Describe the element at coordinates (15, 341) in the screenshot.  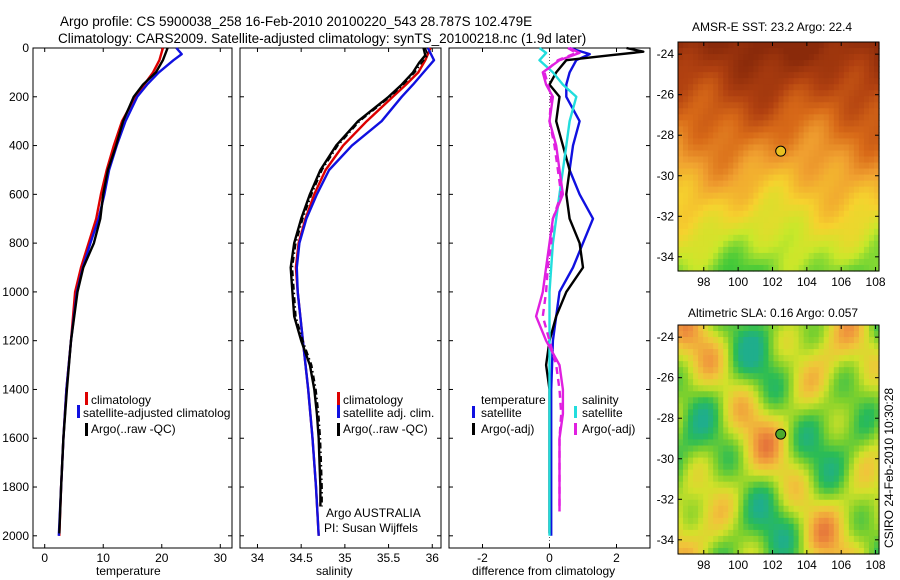
I see `y-tick-label: 1200` at that location.